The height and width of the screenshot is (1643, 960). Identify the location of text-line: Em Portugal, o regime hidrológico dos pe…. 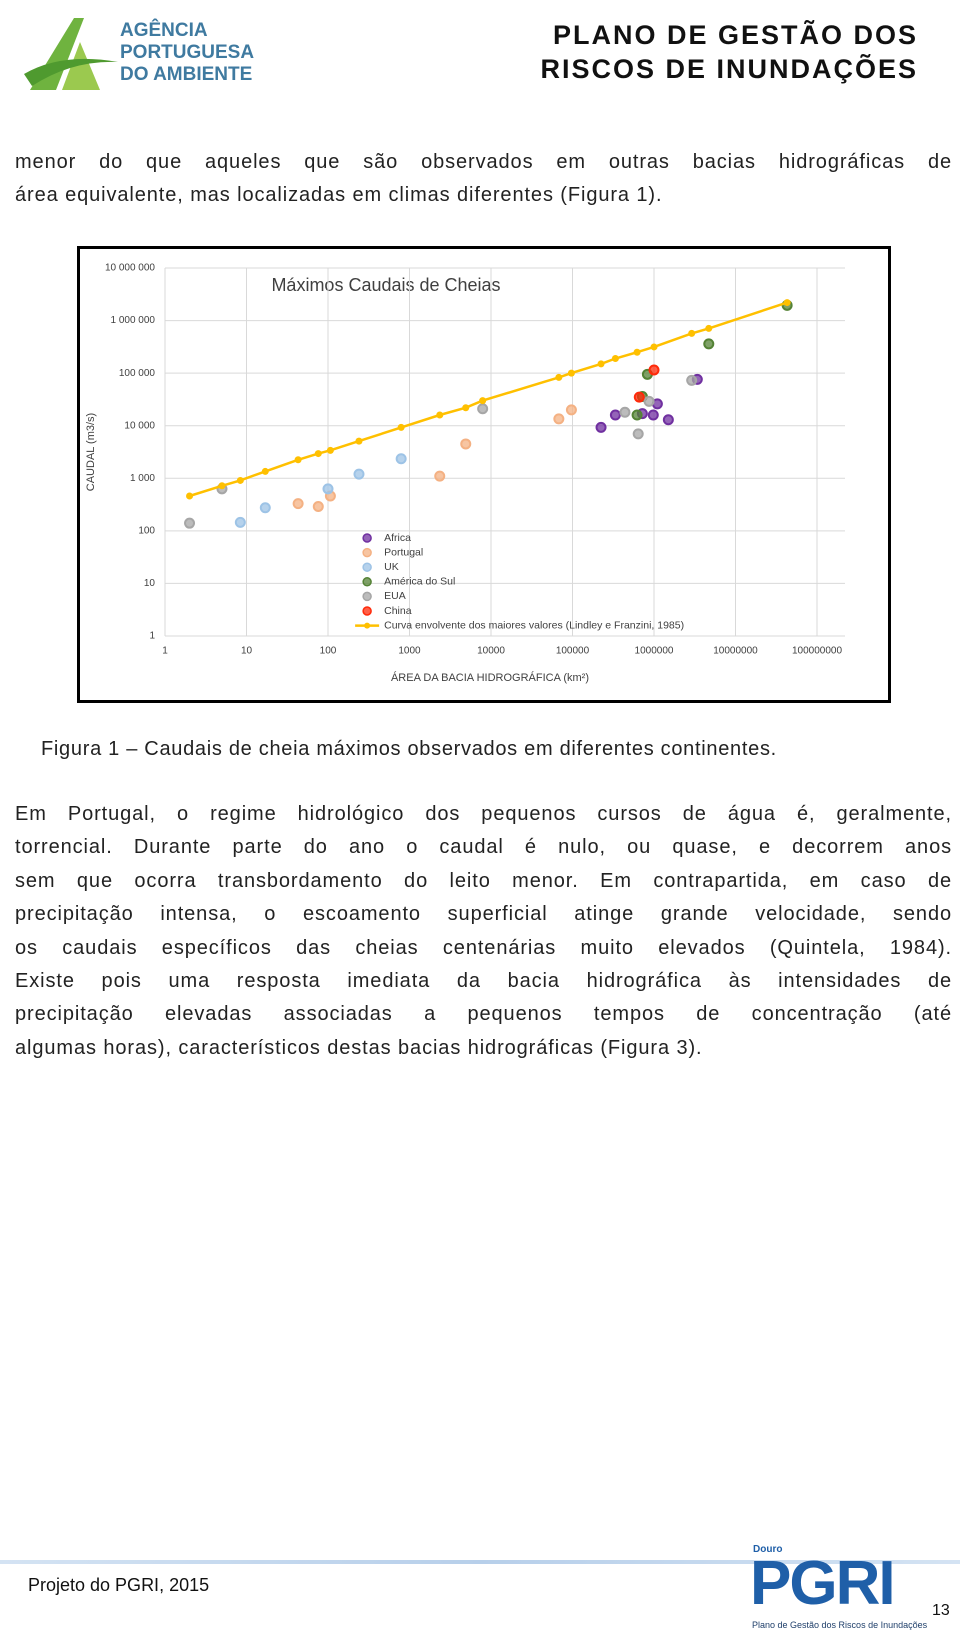
(483, 814).